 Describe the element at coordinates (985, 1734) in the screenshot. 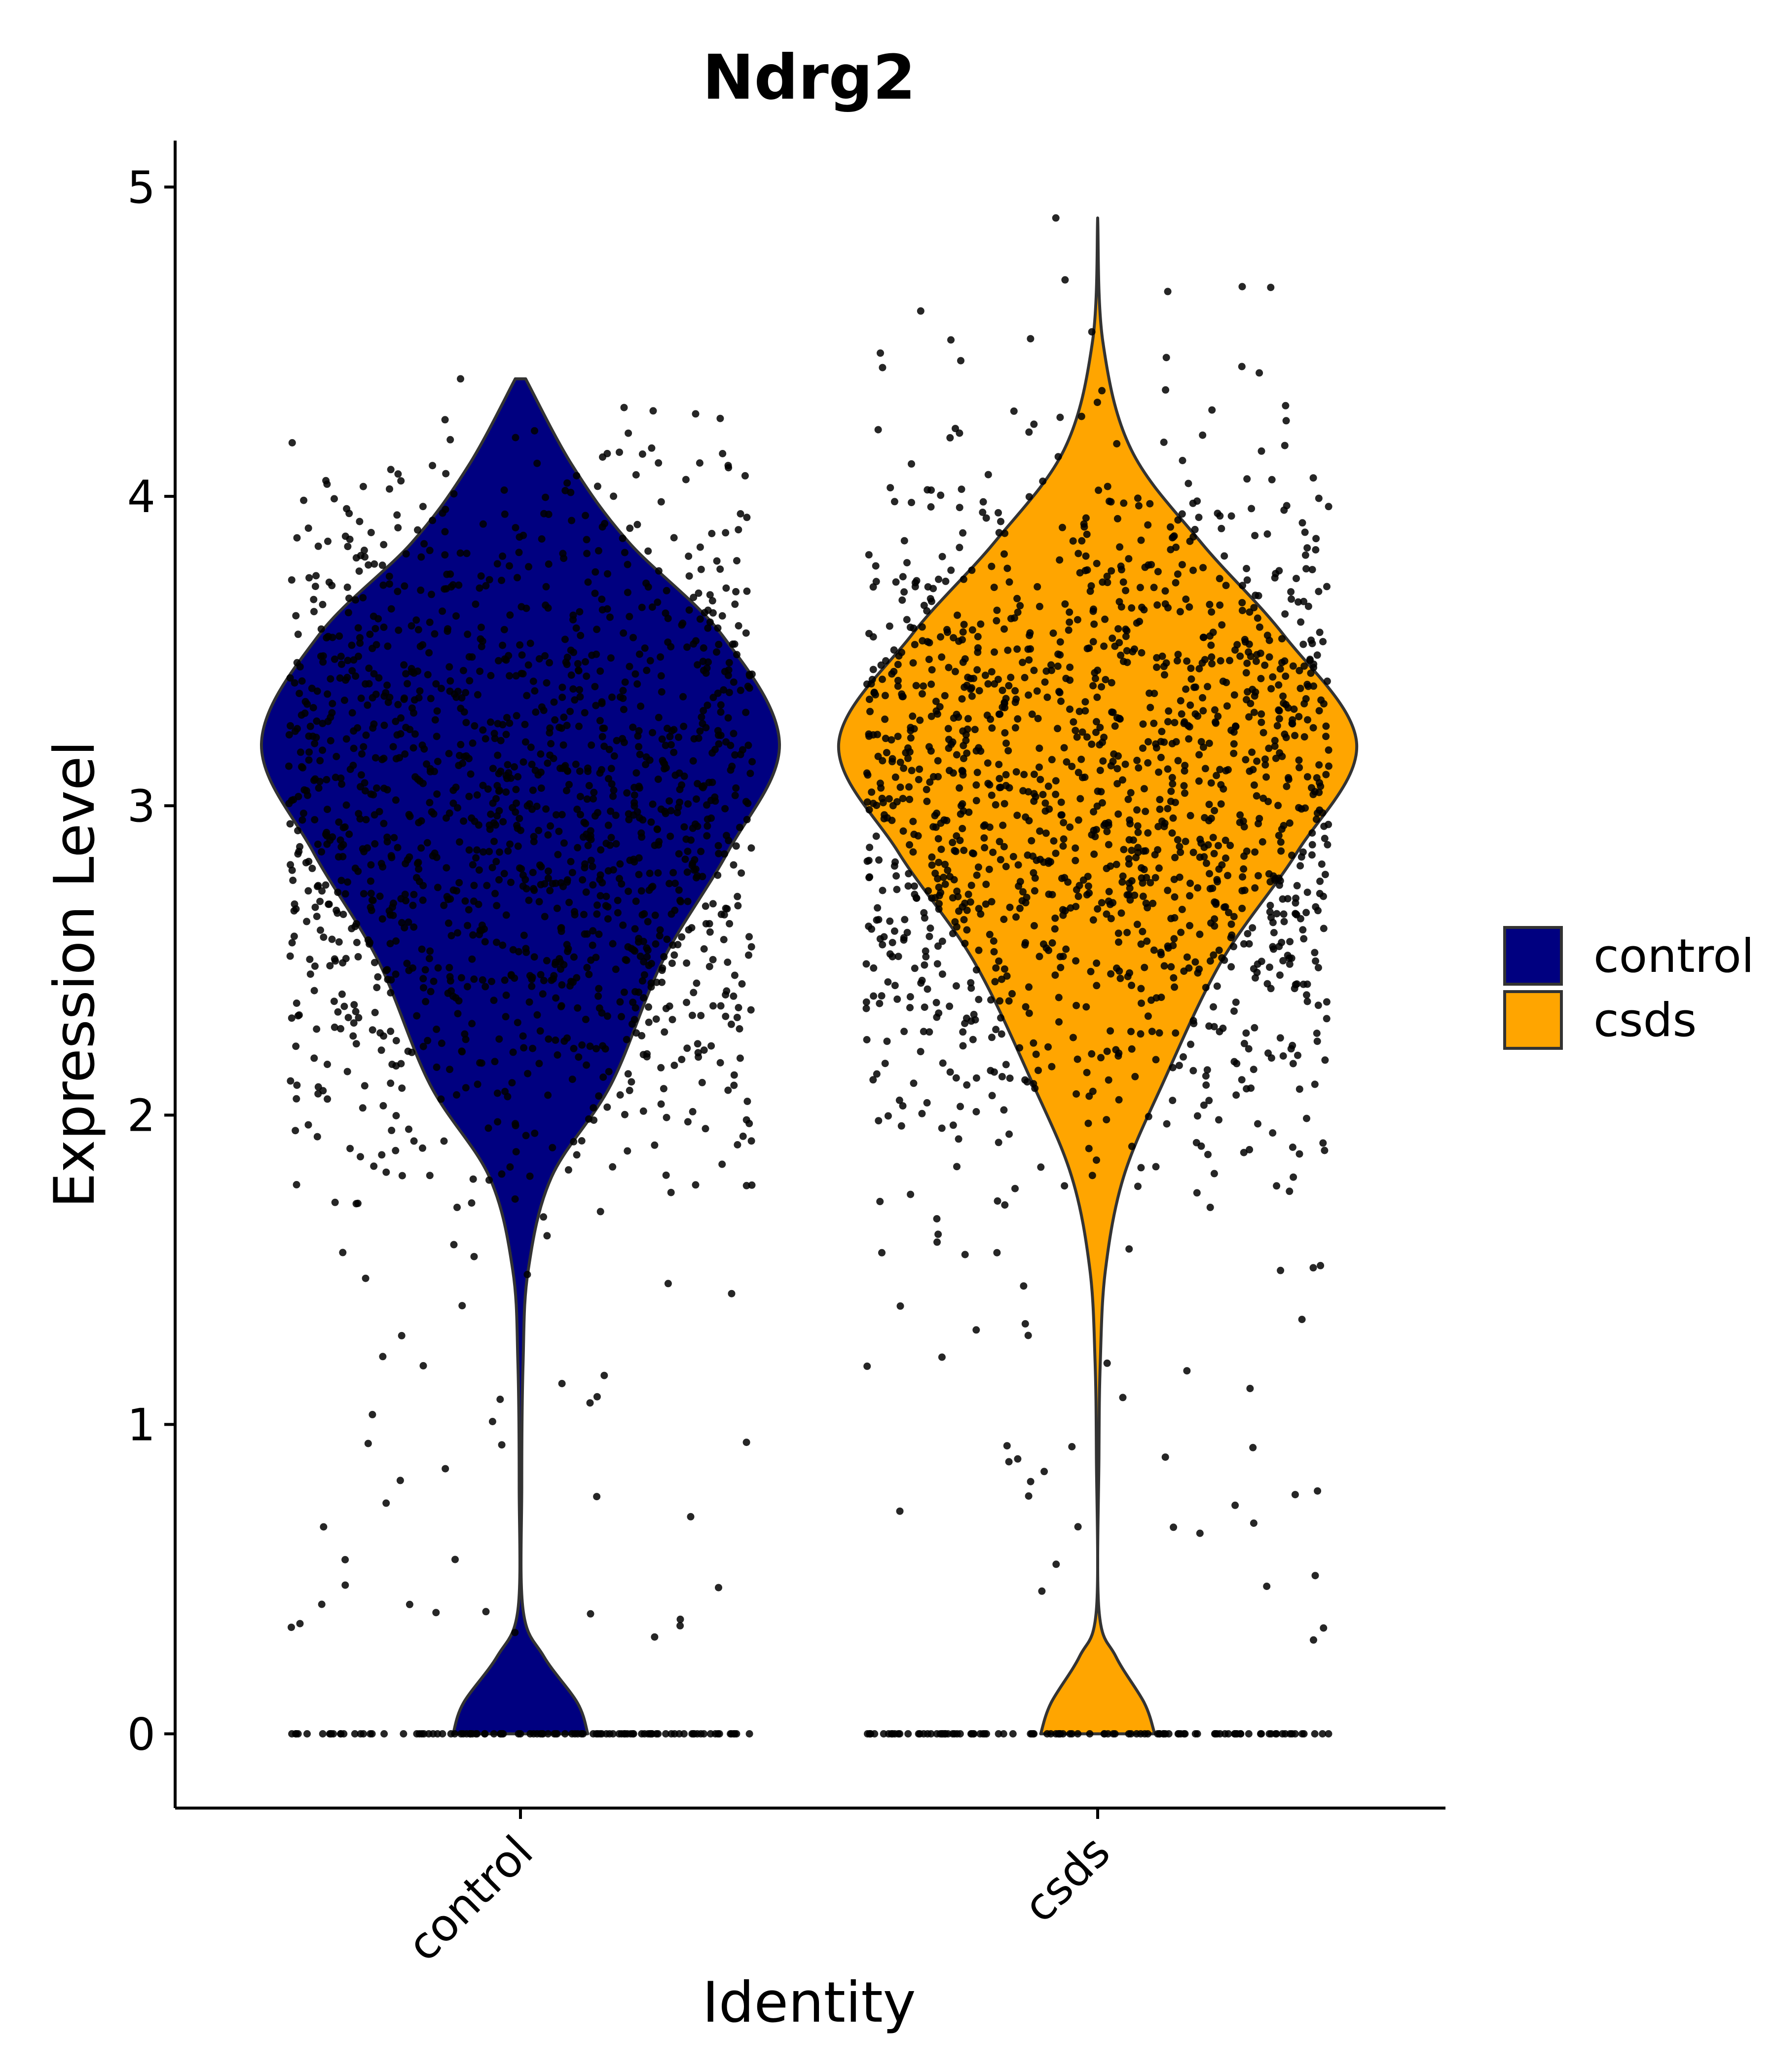

I see `point-zero-csds` at that location.